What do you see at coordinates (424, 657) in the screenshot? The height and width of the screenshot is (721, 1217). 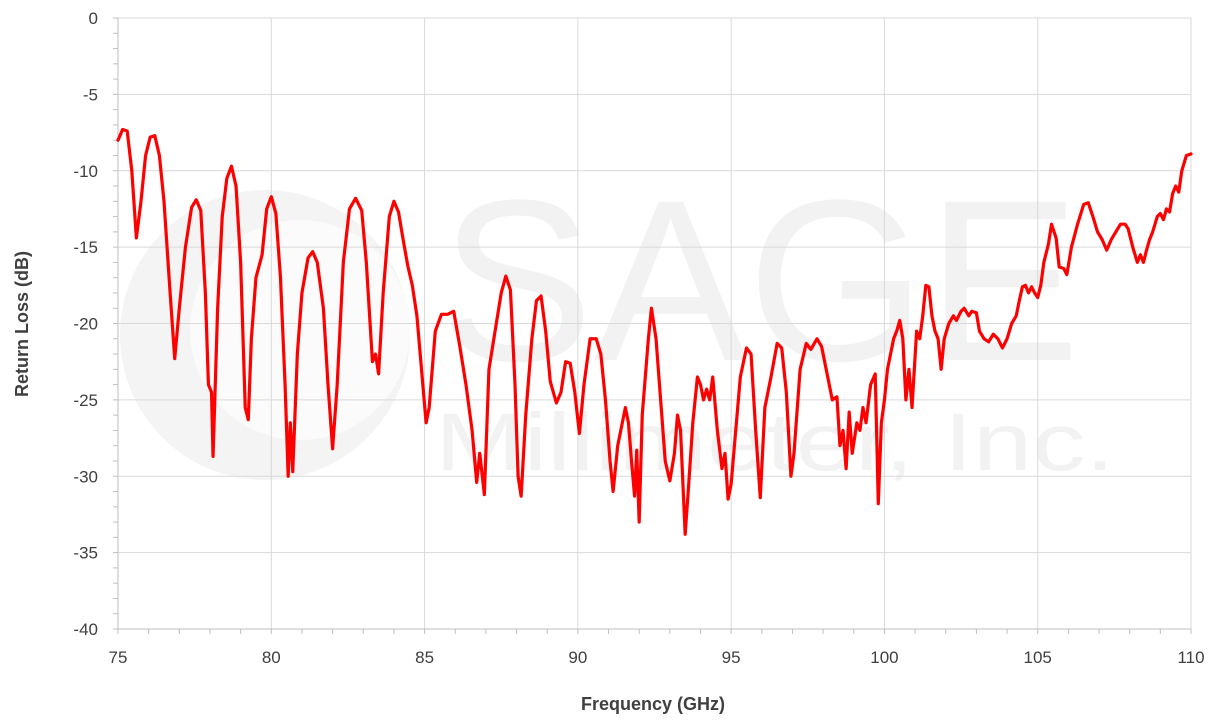 I see `x-tick-label: 85` at bounding box center [424, 657].